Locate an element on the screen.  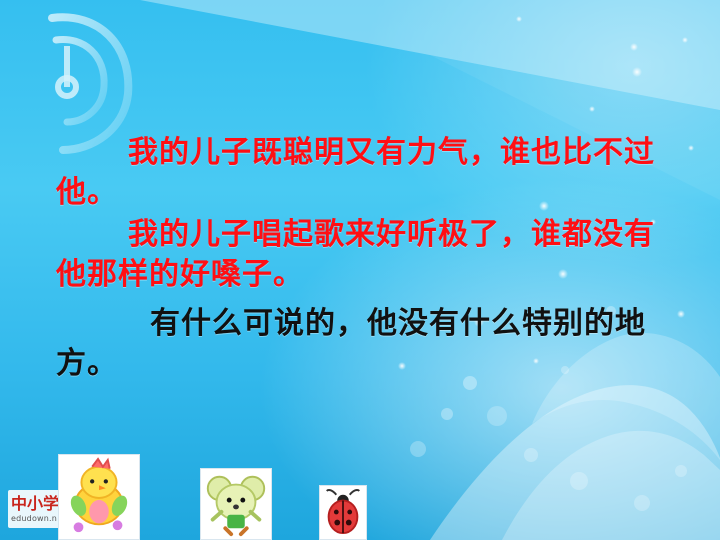
ladybug-icon is located at coordinates (343, 512).